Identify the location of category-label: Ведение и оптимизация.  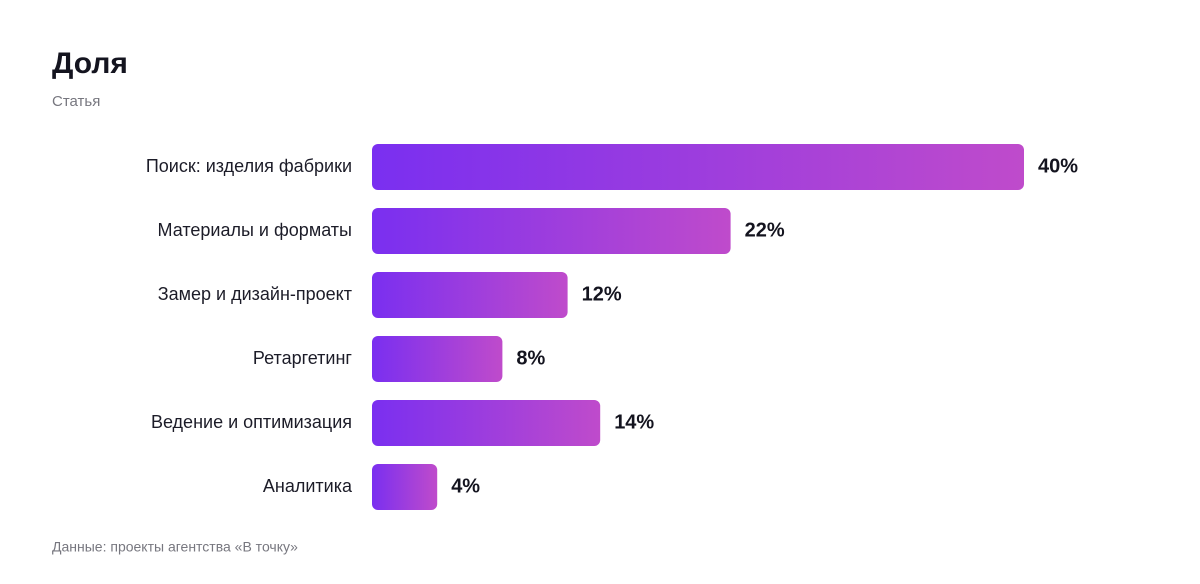
(251, 422).